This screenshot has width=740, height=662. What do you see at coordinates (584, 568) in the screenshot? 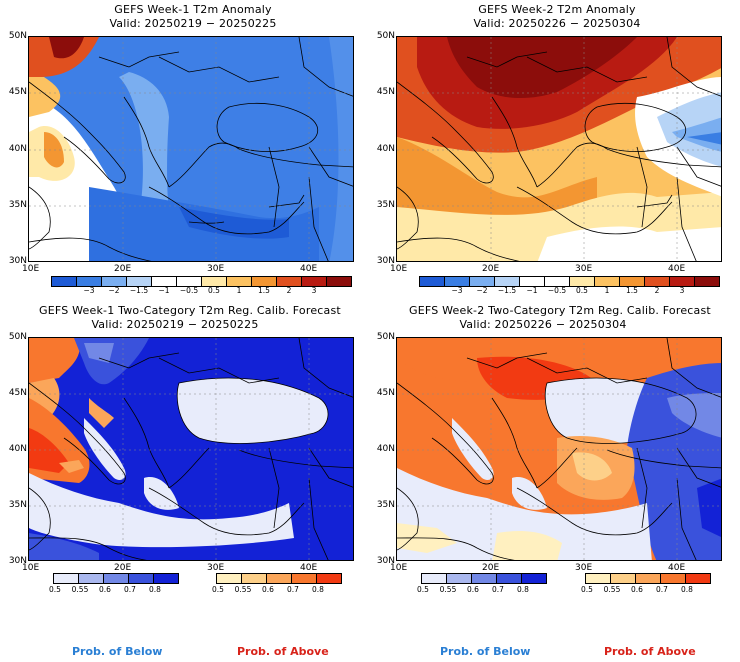
I see `p4-lon-30: 30E` at bounding box center [584, 568].